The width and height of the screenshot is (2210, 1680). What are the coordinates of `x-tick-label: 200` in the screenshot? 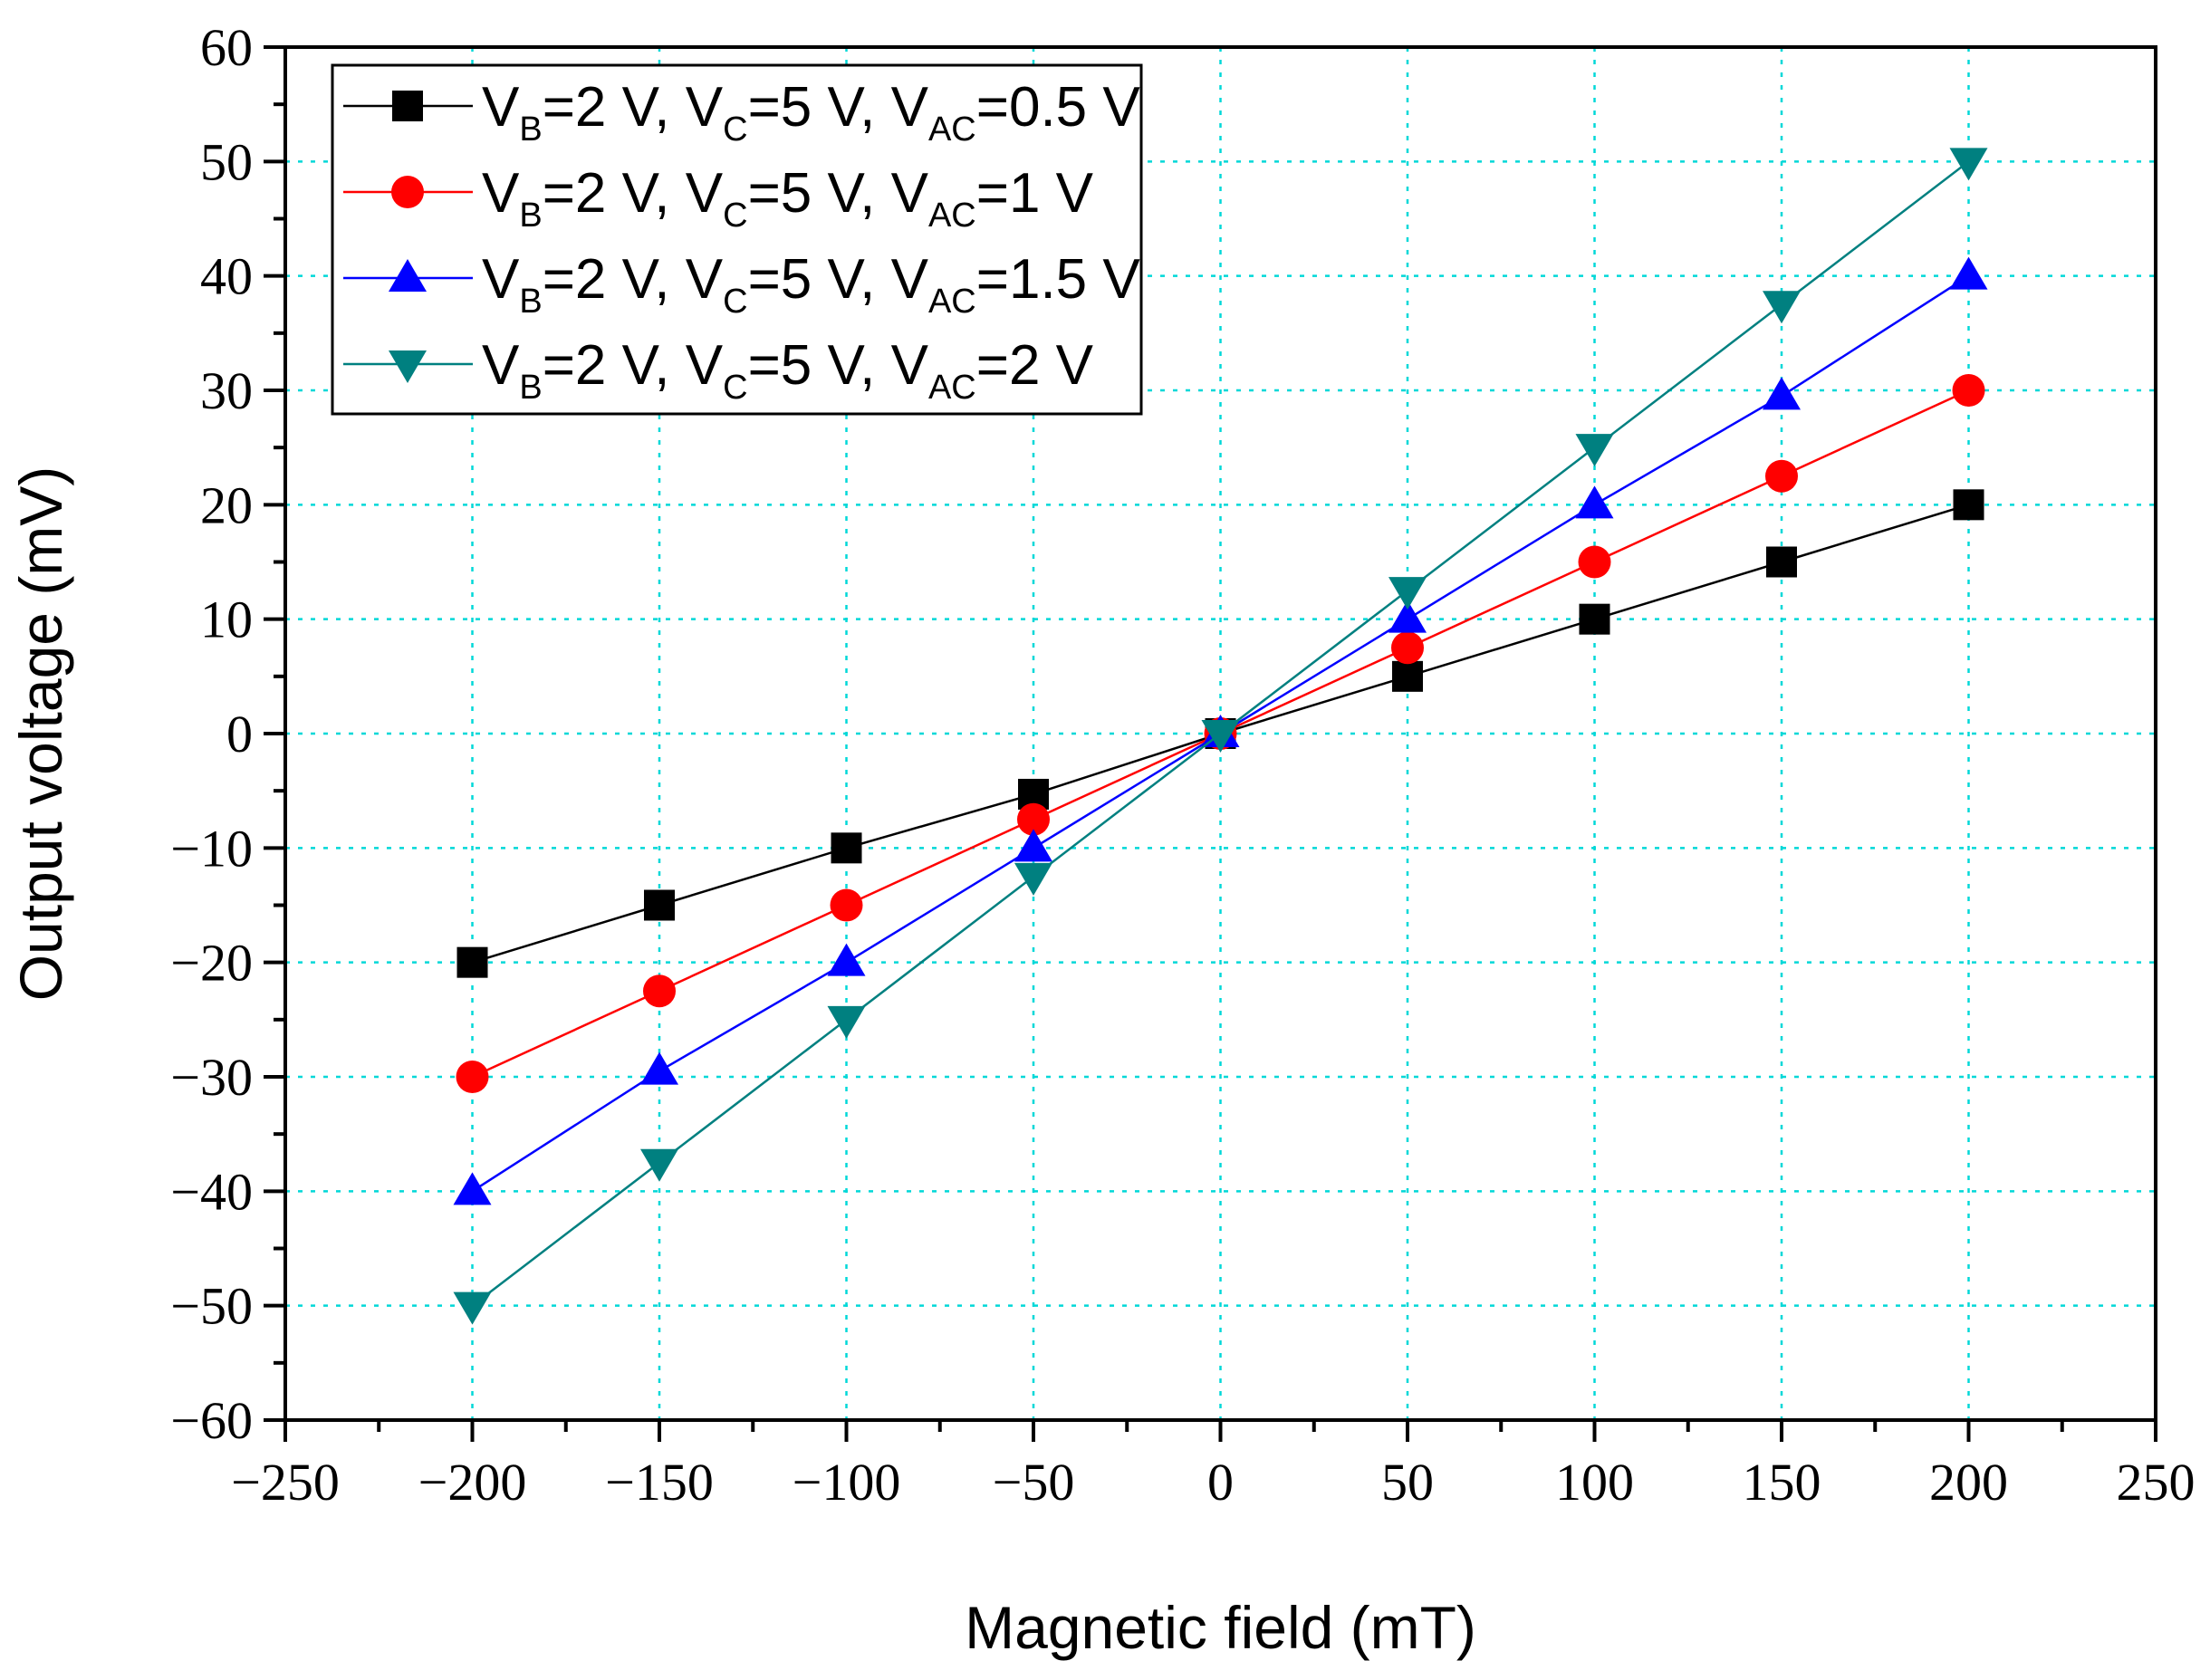 It's located at (1968, 1483).